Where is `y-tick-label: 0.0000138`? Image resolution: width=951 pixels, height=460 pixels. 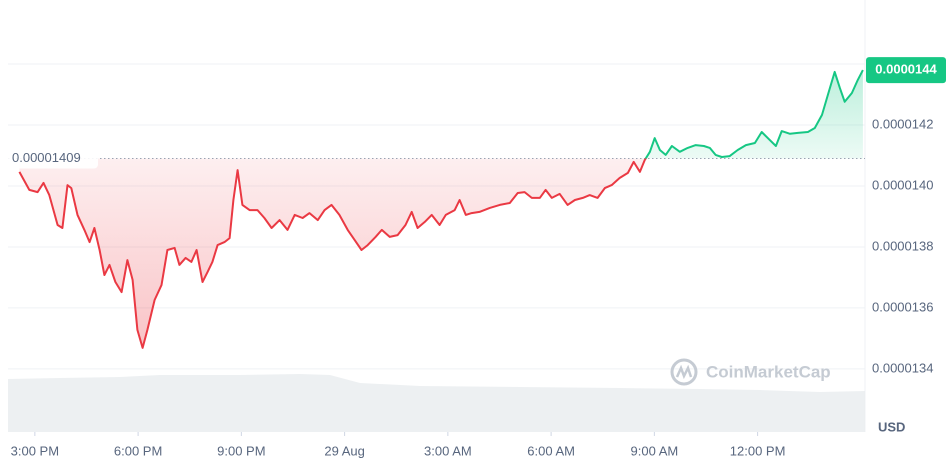 y-tick-label: 0.0000138 is located at coordinates (902, 245).